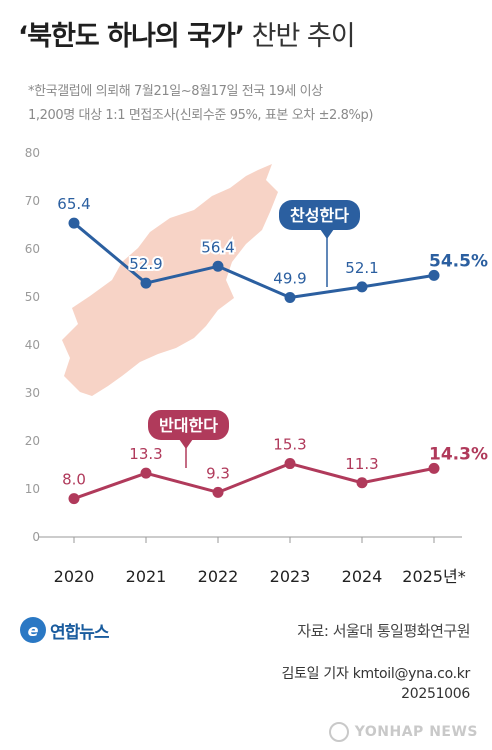 The width and height of the screenshot is (492, 750). Describe the element at coordinates (416, 732) in the screenshot. I see `watermark-text: YONHAP NEWS` at that location.